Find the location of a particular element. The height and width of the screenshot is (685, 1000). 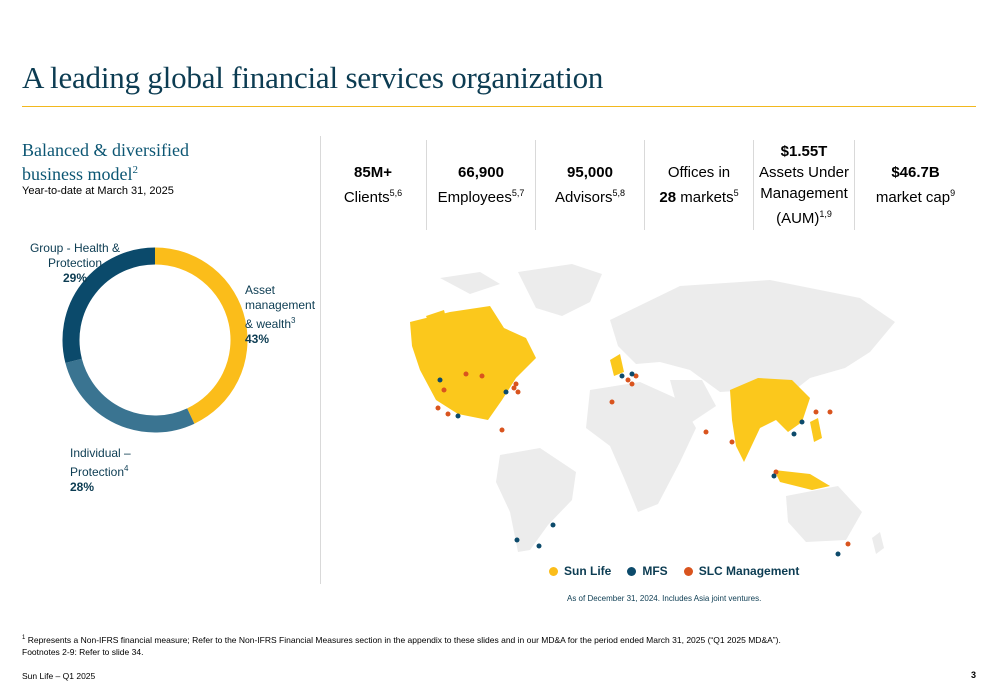

page-number: 3 is located at coordinates (973, 675).